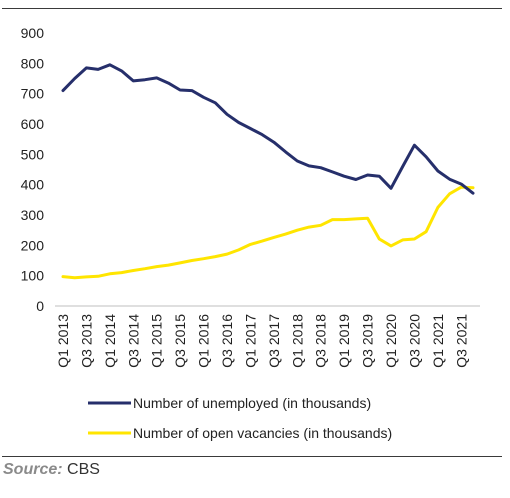 The width and height of the screenshot is (510, 498). Describe the element at coordinates (297, 341) in the screenshot. I see `x-tick-label: Q1 2018` at that location.